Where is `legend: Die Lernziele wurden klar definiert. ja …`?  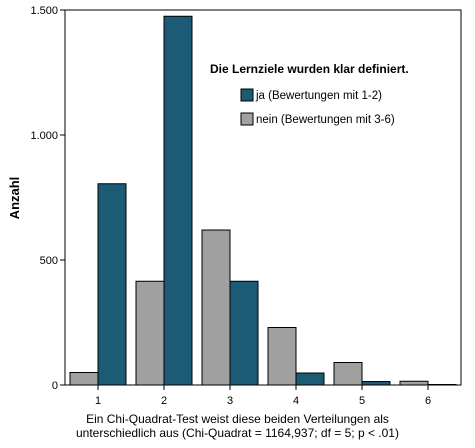 legend: Die Lernziele wurden klar definiert. ja … is located at coordinates (309, 94).